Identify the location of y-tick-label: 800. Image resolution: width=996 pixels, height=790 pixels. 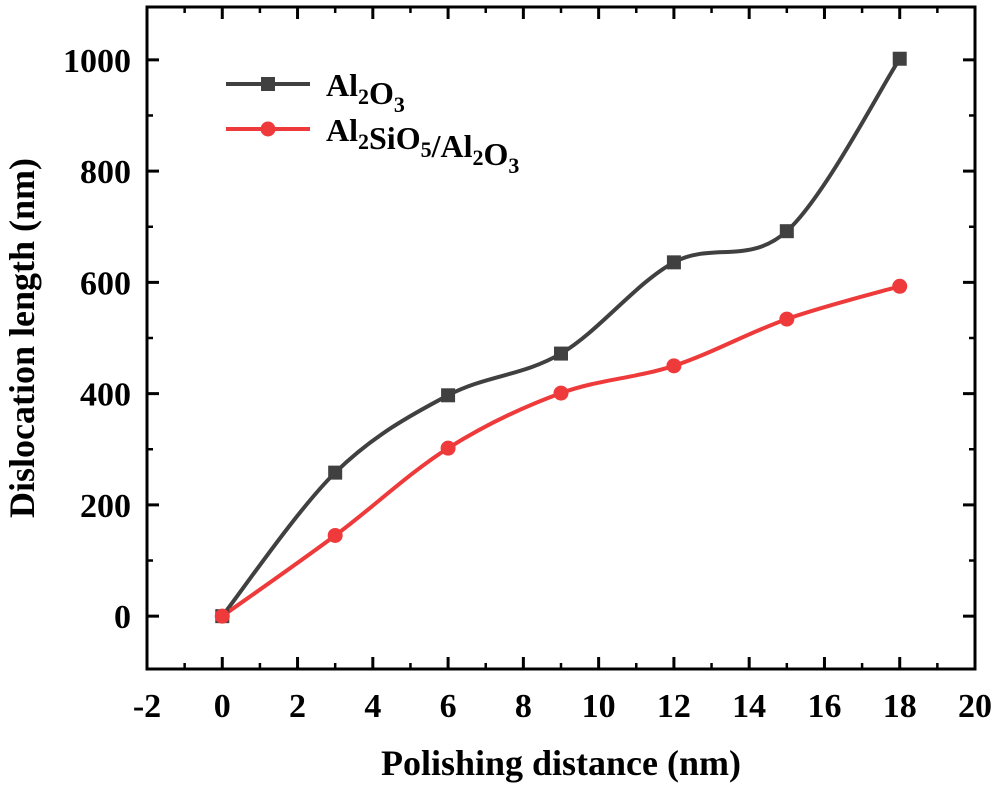
(105, 172).